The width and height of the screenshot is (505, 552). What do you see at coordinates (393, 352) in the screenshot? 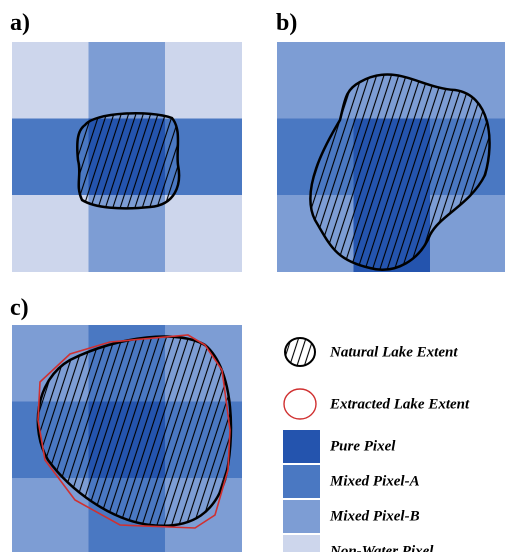
I see `legend-label: Natural Lake Extent` at bounding box center [393, 352].